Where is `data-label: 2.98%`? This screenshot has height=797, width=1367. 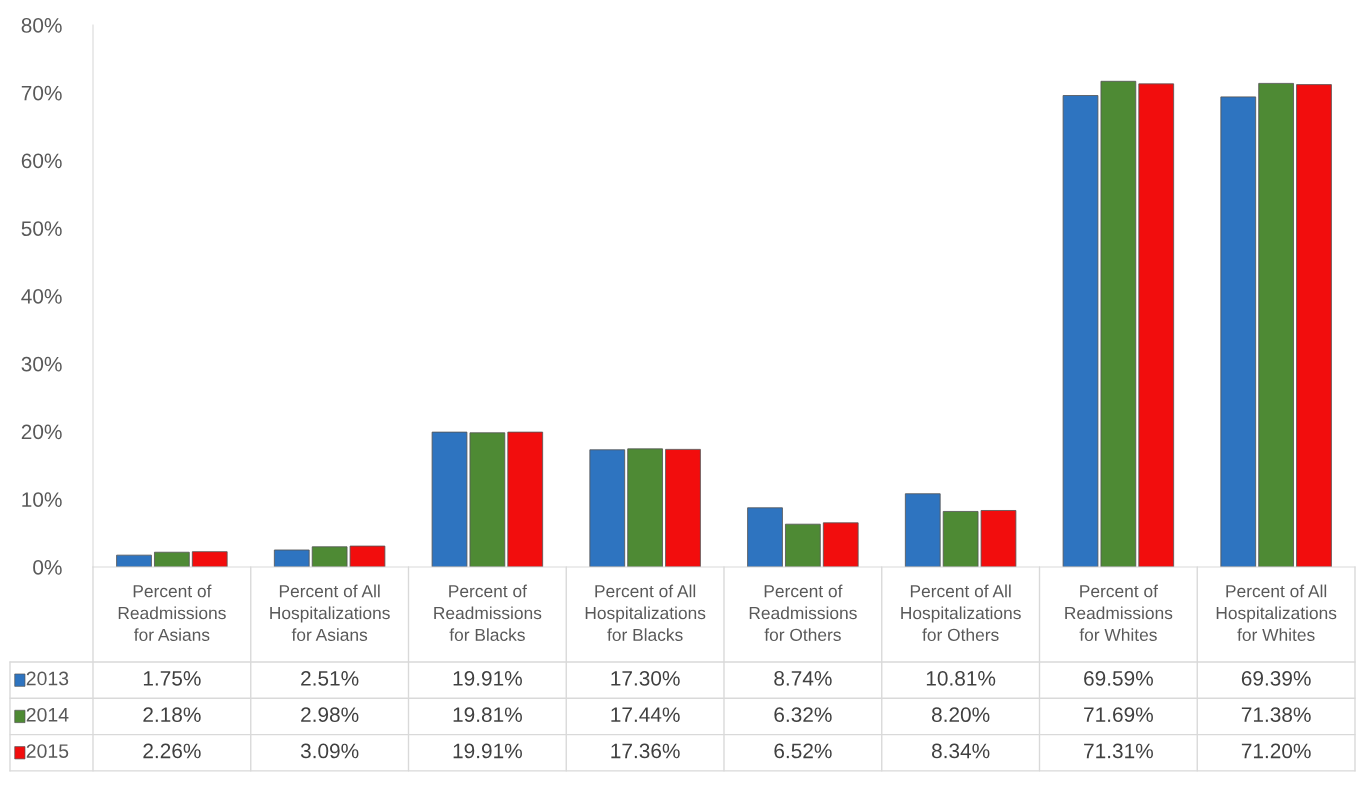 data-label: 2.98% is located at coordinates (330, 715).